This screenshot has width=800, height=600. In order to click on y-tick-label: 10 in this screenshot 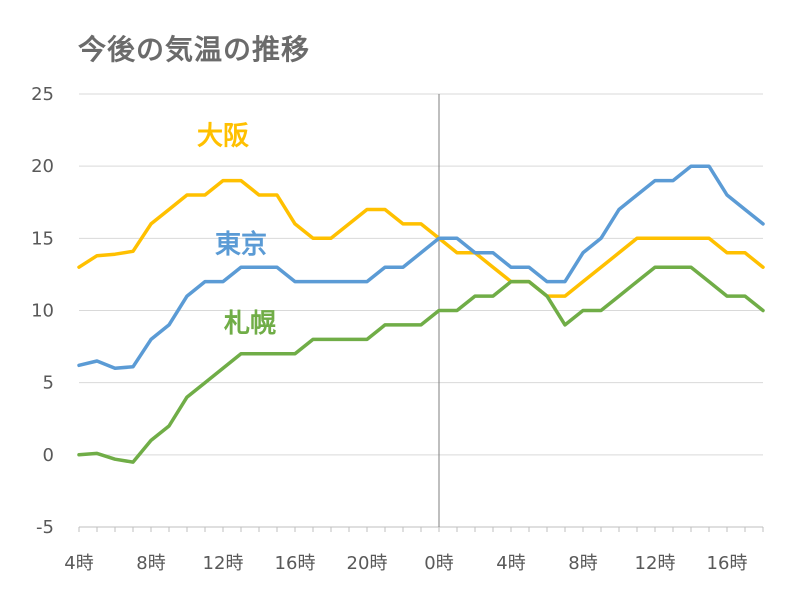, I will do `click(42, 311)`.